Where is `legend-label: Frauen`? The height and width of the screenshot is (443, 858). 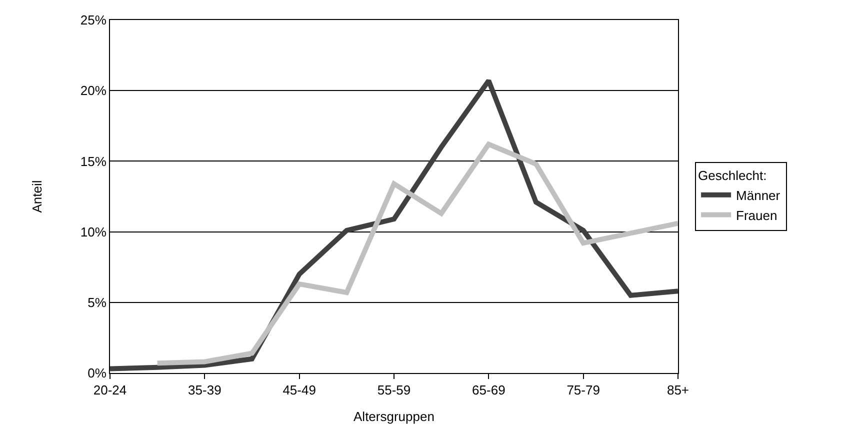
legend-label: Frauen is located at coordinates (757, 215).